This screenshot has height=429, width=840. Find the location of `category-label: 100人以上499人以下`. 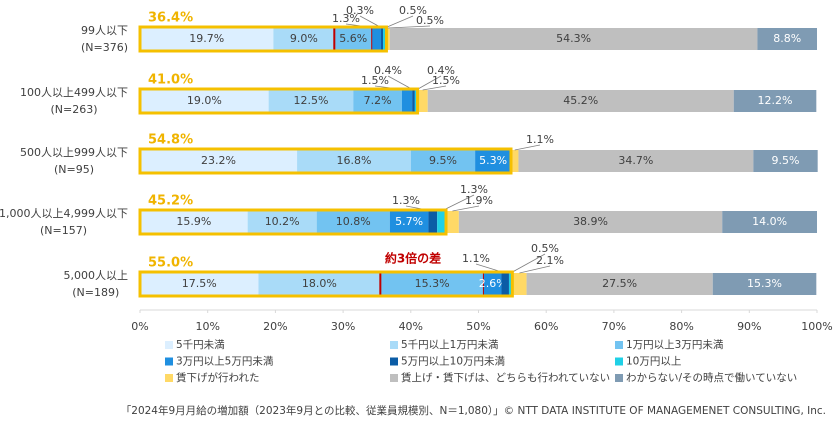

category-label: 100人以上499人以下 is located at coordinates (74, 92).